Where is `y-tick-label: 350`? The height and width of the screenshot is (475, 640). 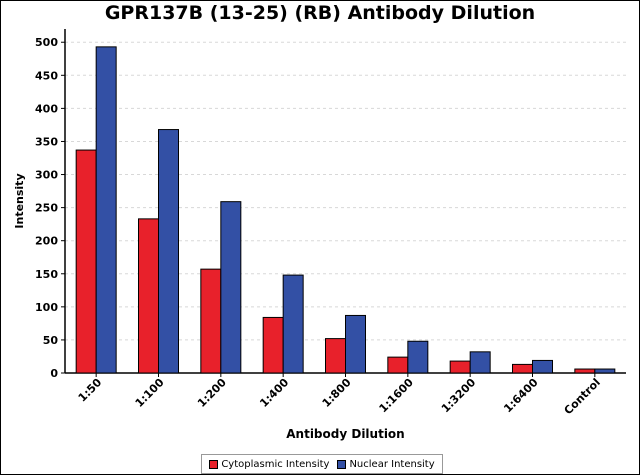 y-tick-label: 350 is located at coordinates (46, 141).